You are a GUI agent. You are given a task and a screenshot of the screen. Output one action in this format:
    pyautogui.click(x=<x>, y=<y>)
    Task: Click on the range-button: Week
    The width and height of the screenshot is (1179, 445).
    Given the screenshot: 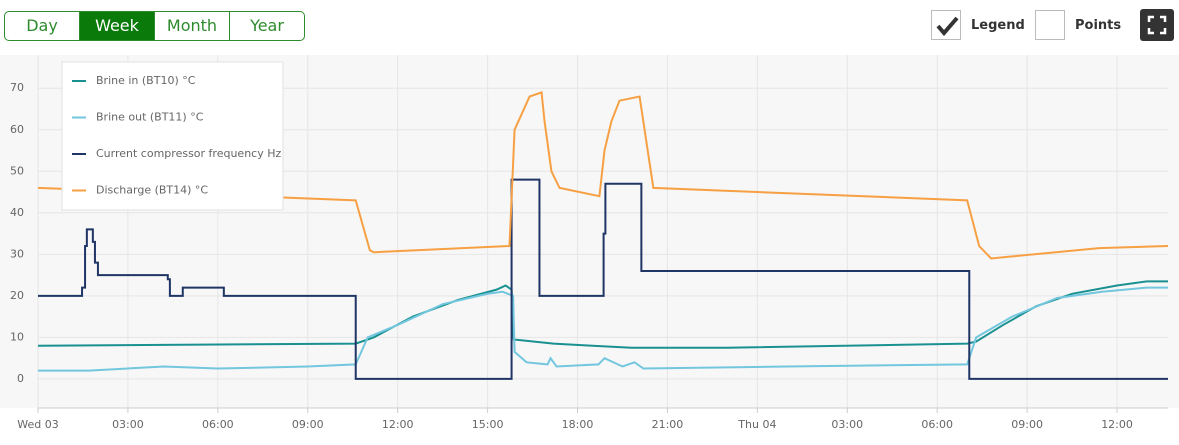 What is the action you would take?
    pyautogui.click(x=117, y=26)
    